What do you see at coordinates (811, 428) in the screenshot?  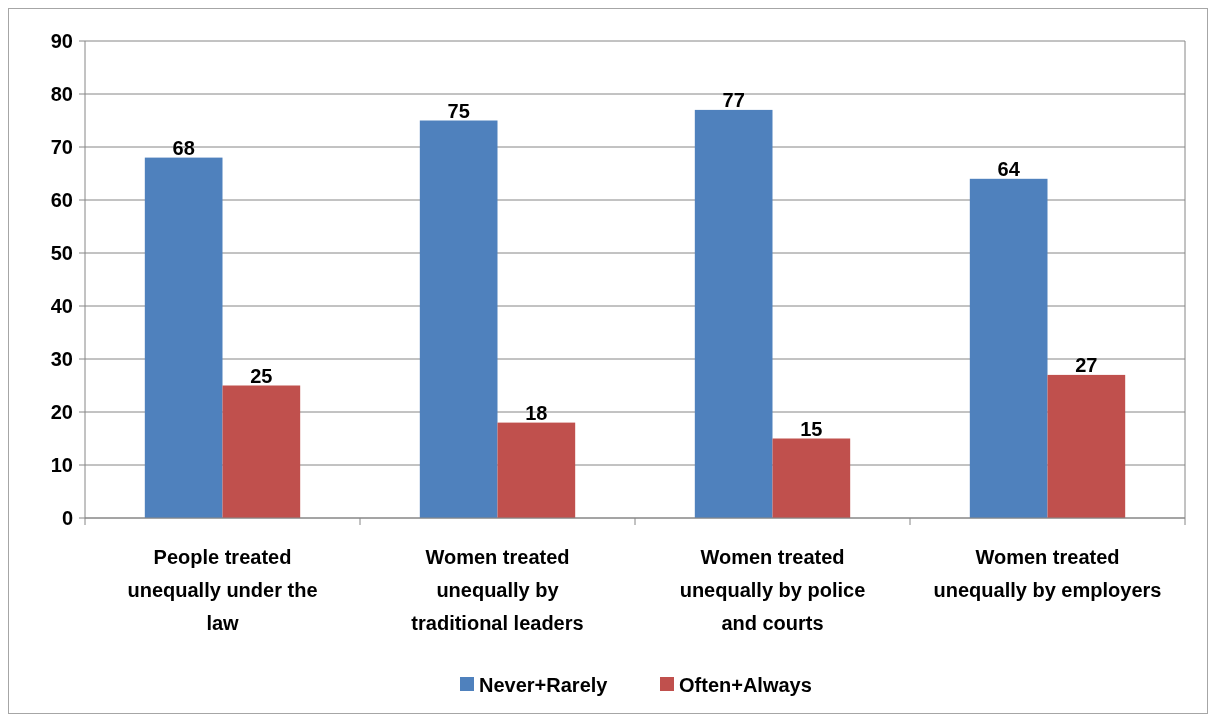 I see `data-label: 15` at bounding box center [811, 428].